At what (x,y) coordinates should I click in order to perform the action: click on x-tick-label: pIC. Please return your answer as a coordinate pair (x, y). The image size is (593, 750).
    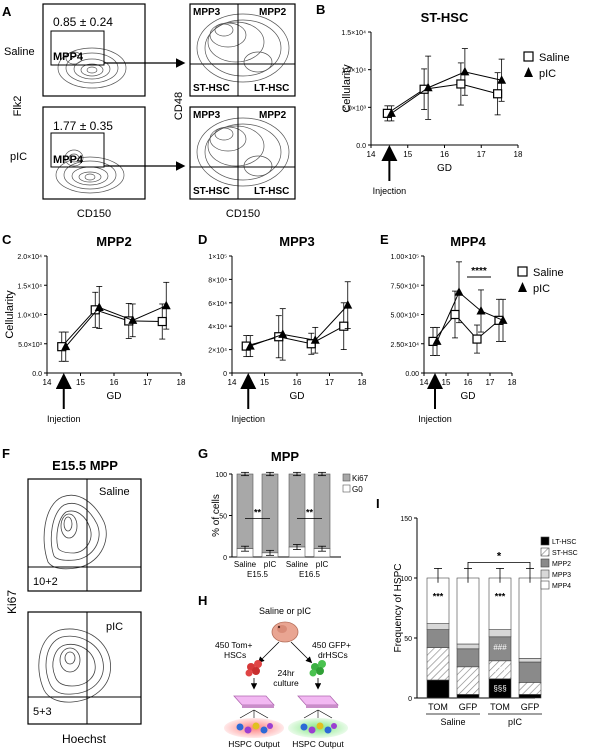
    Looking at the image, I should click on (270, 564).